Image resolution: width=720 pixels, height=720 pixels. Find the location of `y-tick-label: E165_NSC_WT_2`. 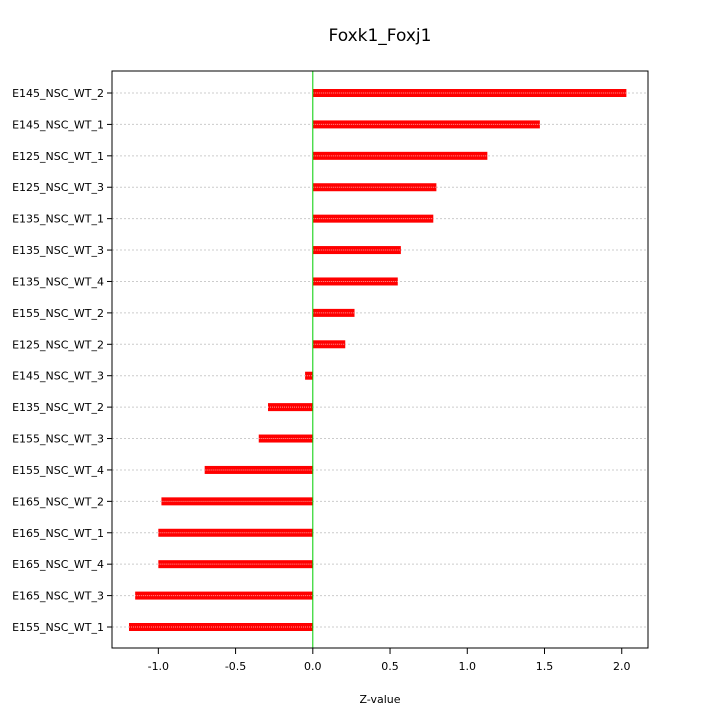

y-tick-label: E165_NSC_WT_2 is located at coordinates (58, 501).